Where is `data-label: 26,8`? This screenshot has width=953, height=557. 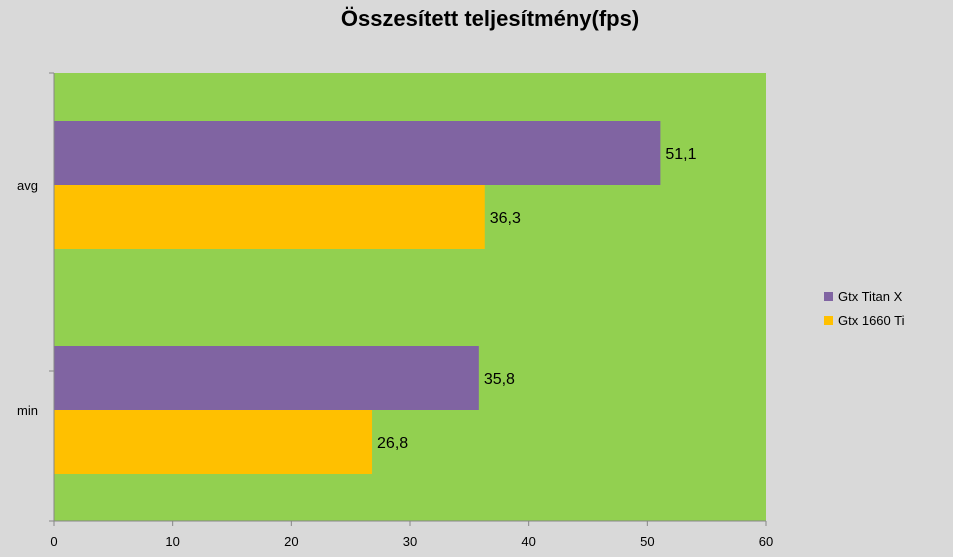
data-label: 26,8 is located at coordinates (392, 443).